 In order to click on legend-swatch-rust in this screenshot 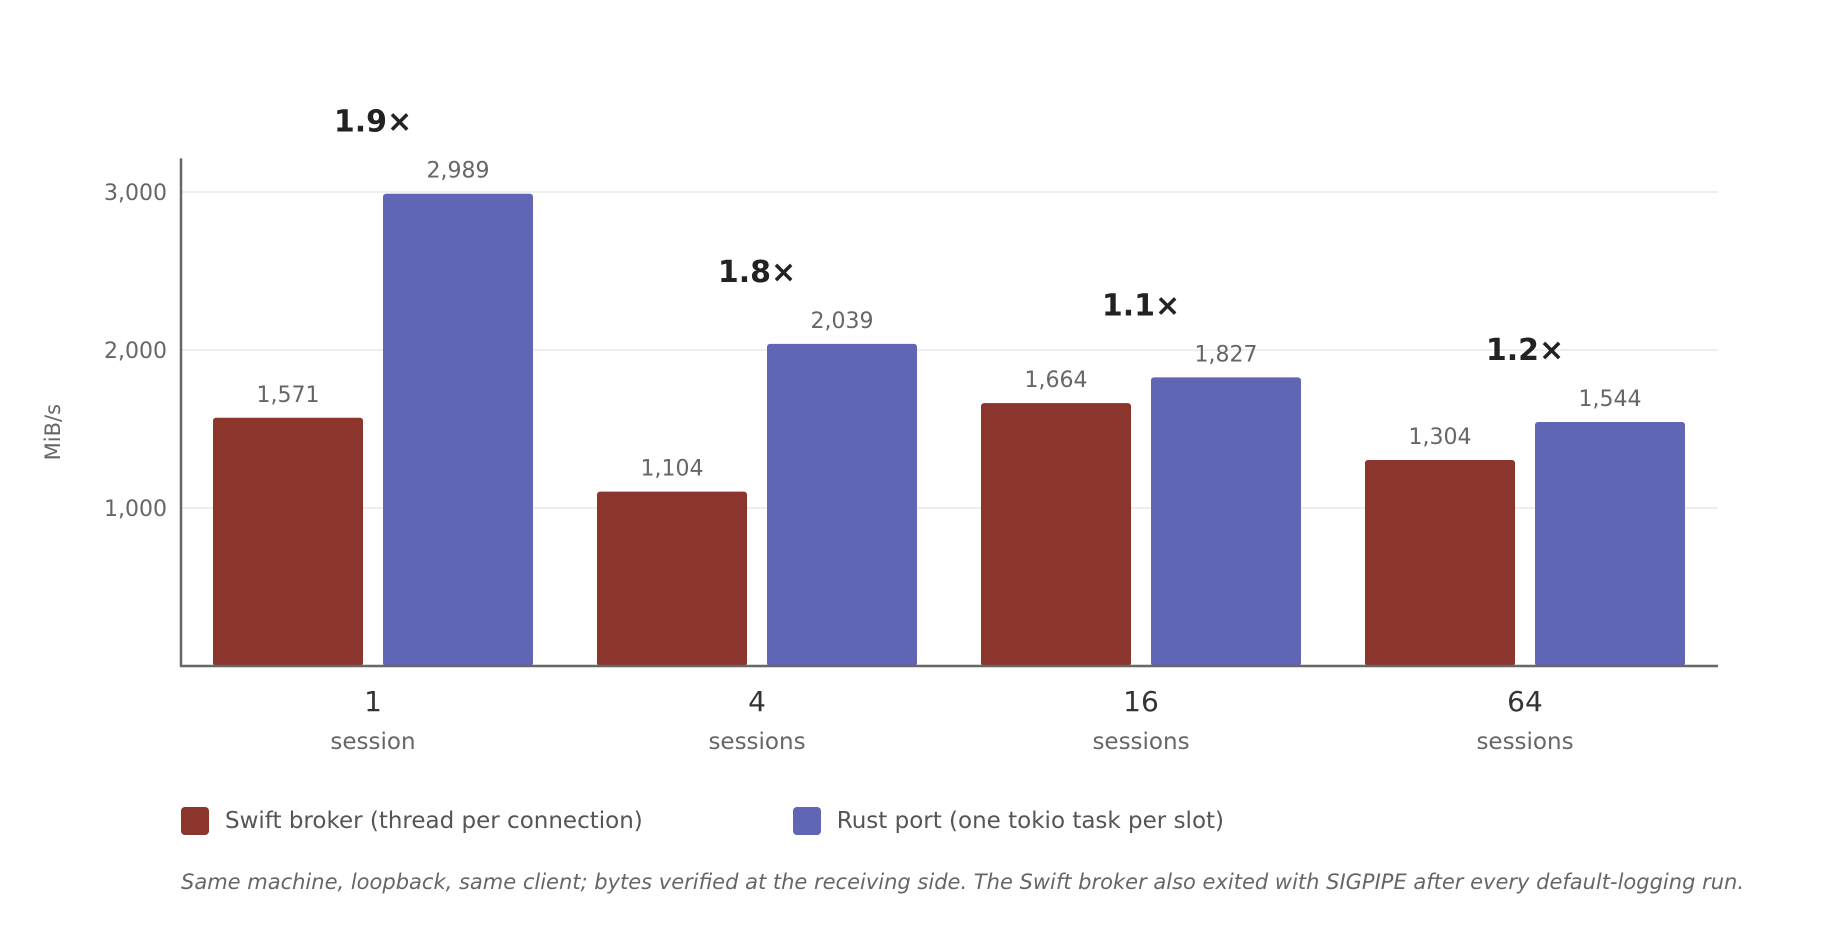, I will do `click(806, 821)`.